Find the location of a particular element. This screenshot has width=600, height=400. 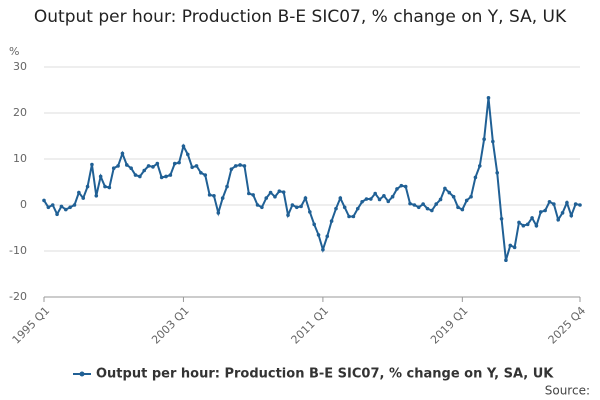

legend-marker is located at coordinates (82, 374).